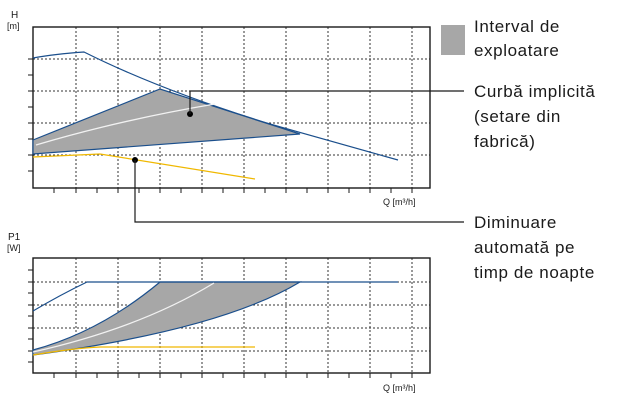 This screenshot has width=624, height=394. I want to click on power-chart-flow-axis-label: Q [m³/h], so click(399, 388).